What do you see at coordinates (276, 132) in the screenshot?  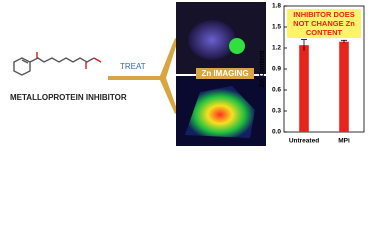 I see `y-tick-label: 0.0` at bounding box center [276, 132].